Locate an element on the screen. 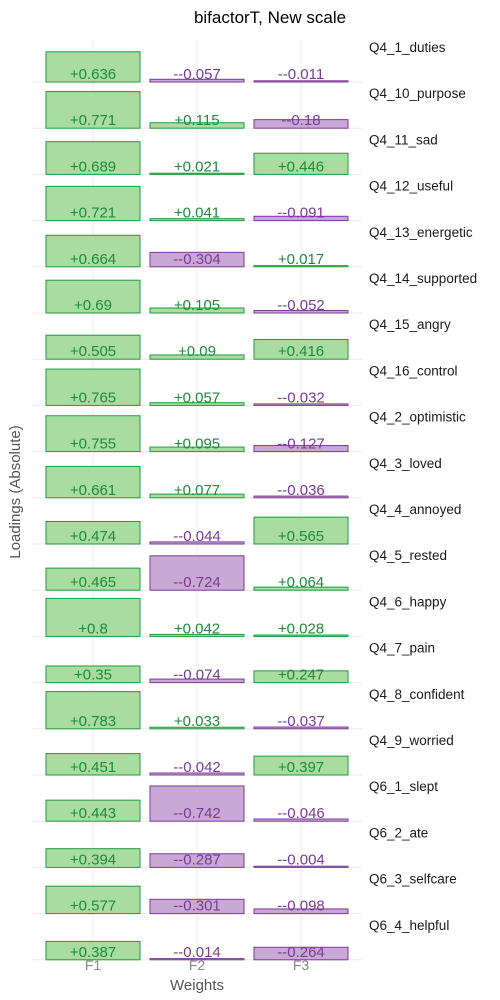 This screenshot has width=500, height=1000. data-label: --0.264 is located at coordinates (301, 952).